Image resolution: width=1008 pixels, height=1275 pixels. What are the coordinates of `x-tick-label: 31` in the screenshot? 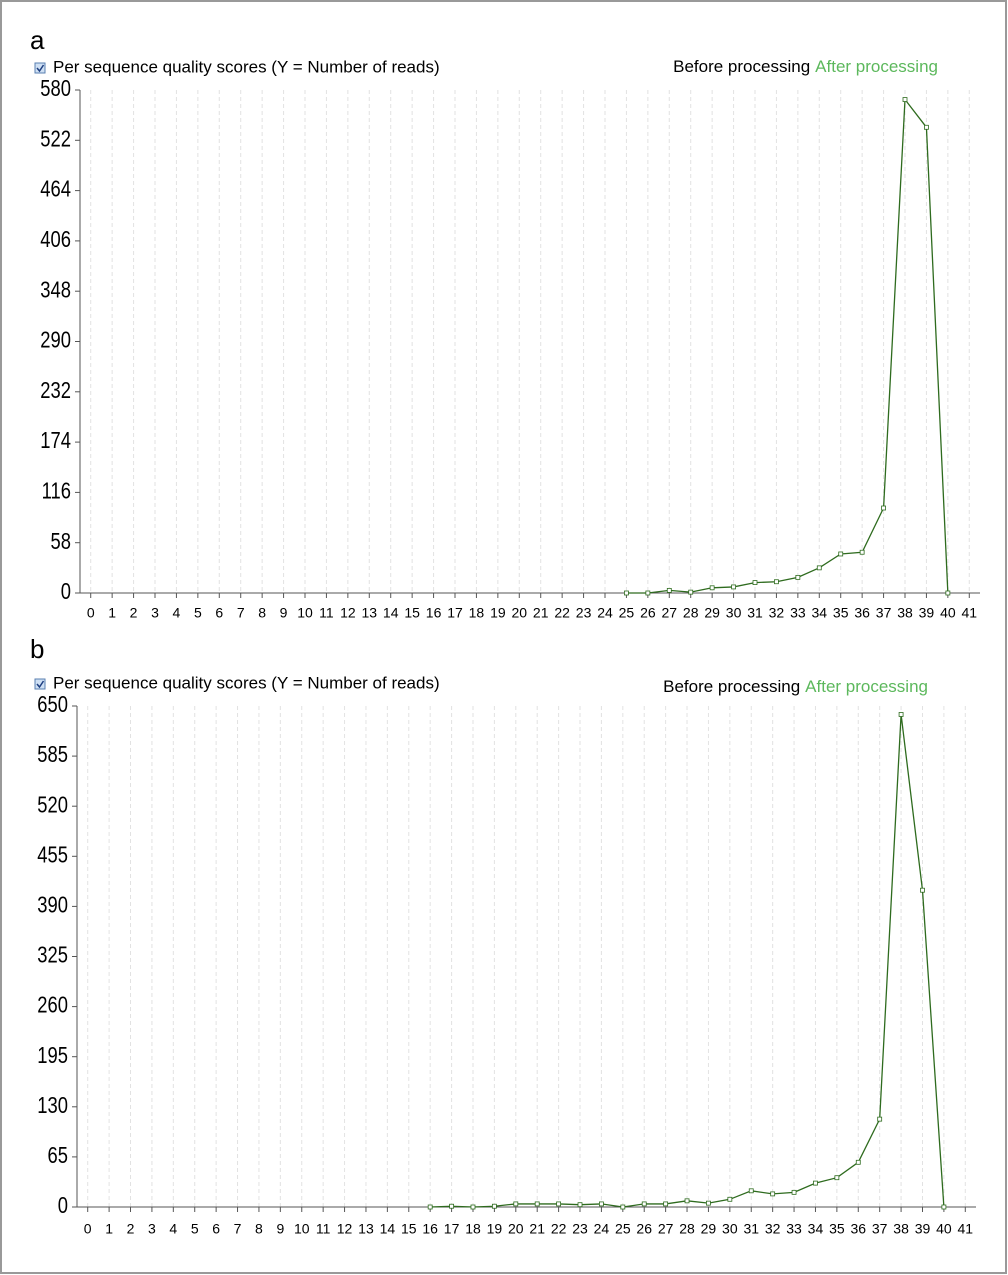 It's located at (751, 1229).